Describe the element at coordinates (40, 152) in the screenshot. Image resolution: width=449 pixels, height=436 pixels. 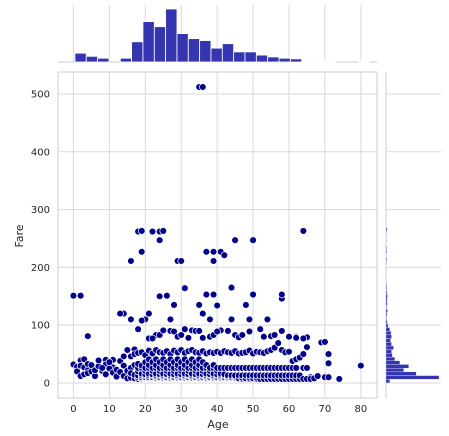
I see `y-tick-label: 400` at that location.